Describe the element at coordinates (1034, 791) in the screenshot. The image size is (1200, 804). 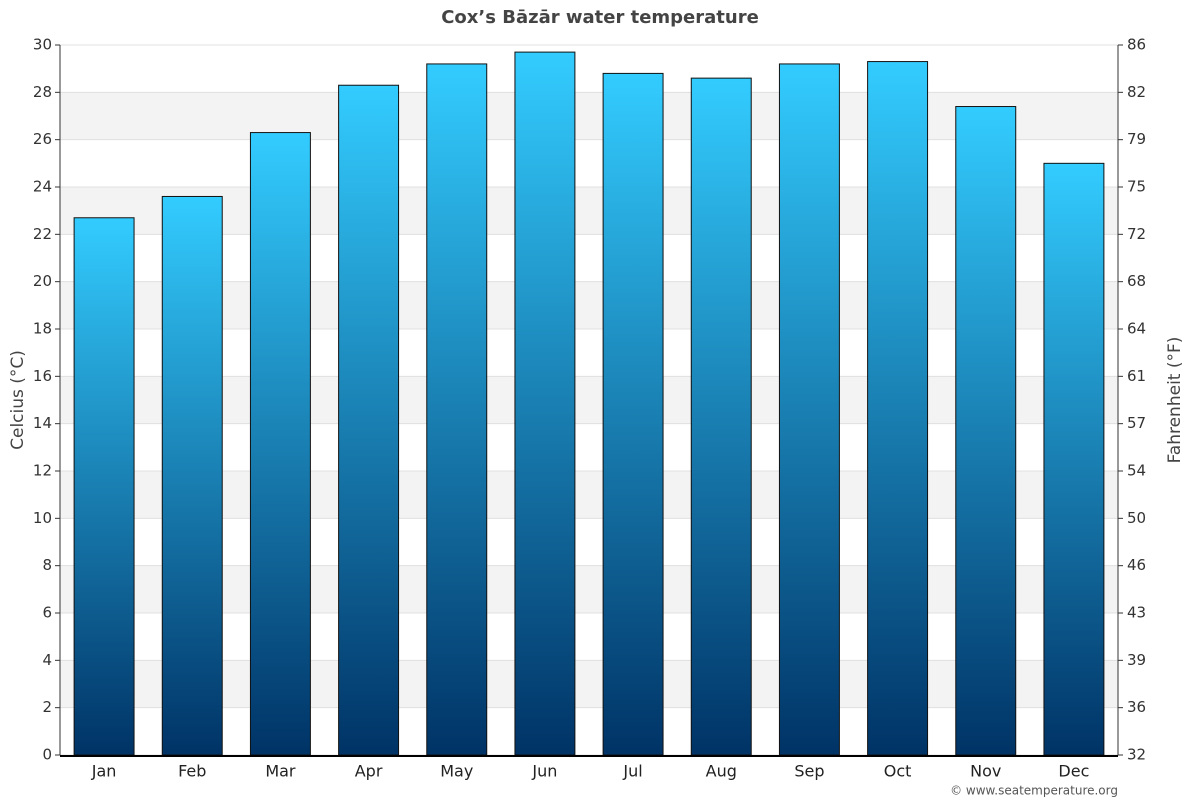
I see `source: © www.seatemperature.org` at that location.